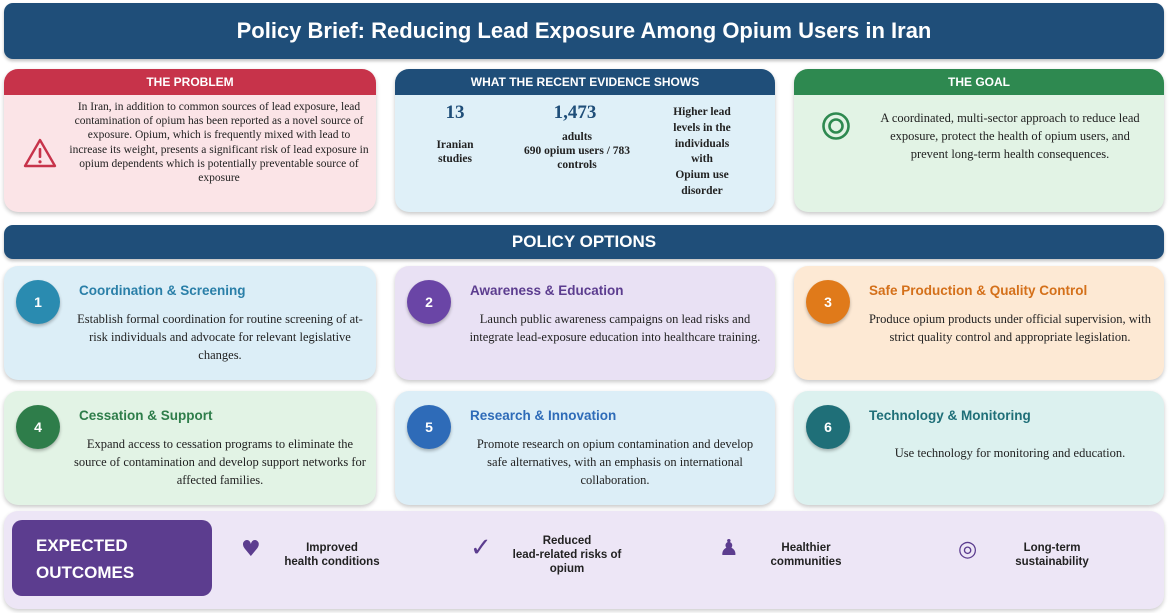 The width and height of the screenshot is (1169, 613). What do you see at coordinates (979, 82) in the screenshot?
I see `goal-heading: THE GOAL` at bounding box center [979, 82].